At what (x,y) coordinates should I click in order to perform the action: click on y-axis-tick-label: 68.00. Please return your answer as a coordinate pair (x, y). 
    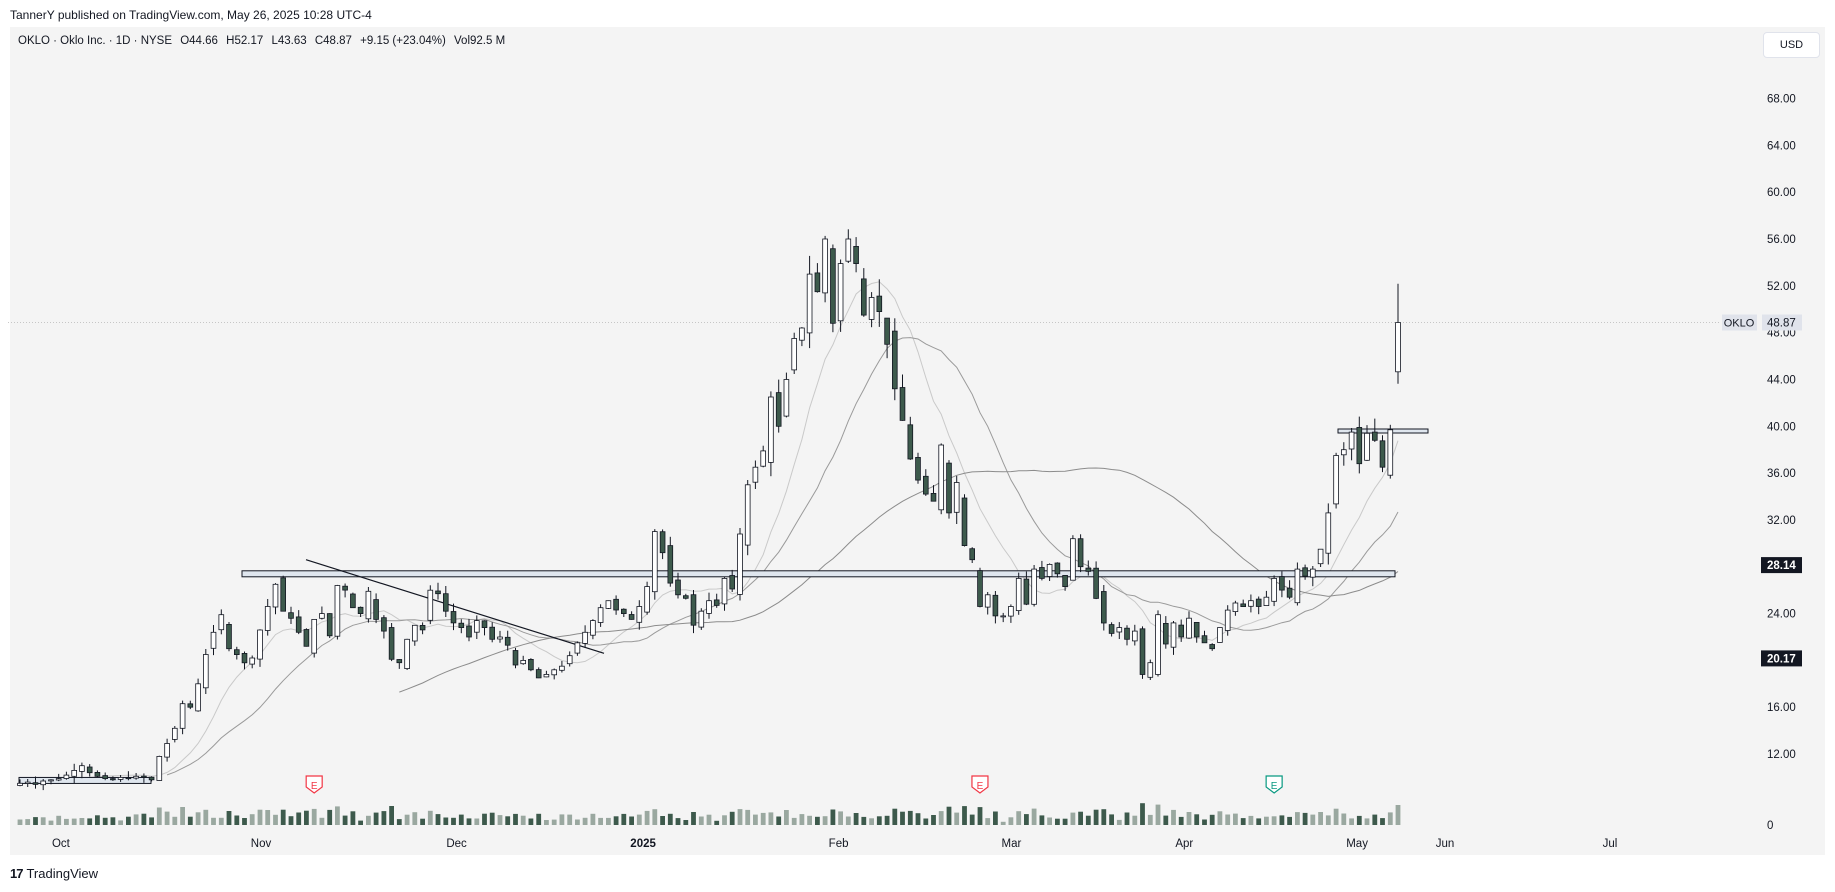
    Looking at the image, I should click on (1781, 100).